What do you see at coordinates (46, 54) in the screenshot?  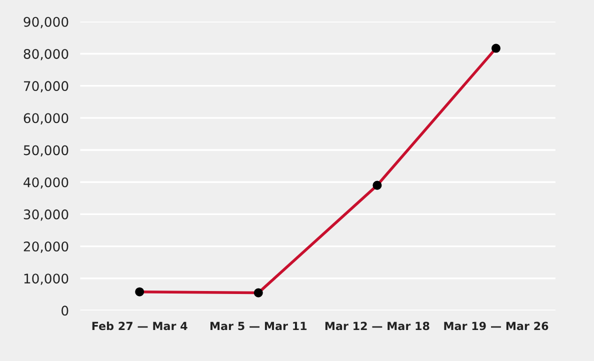 I see `y-tick-label: 80,000` at bounding box center [46, 54].